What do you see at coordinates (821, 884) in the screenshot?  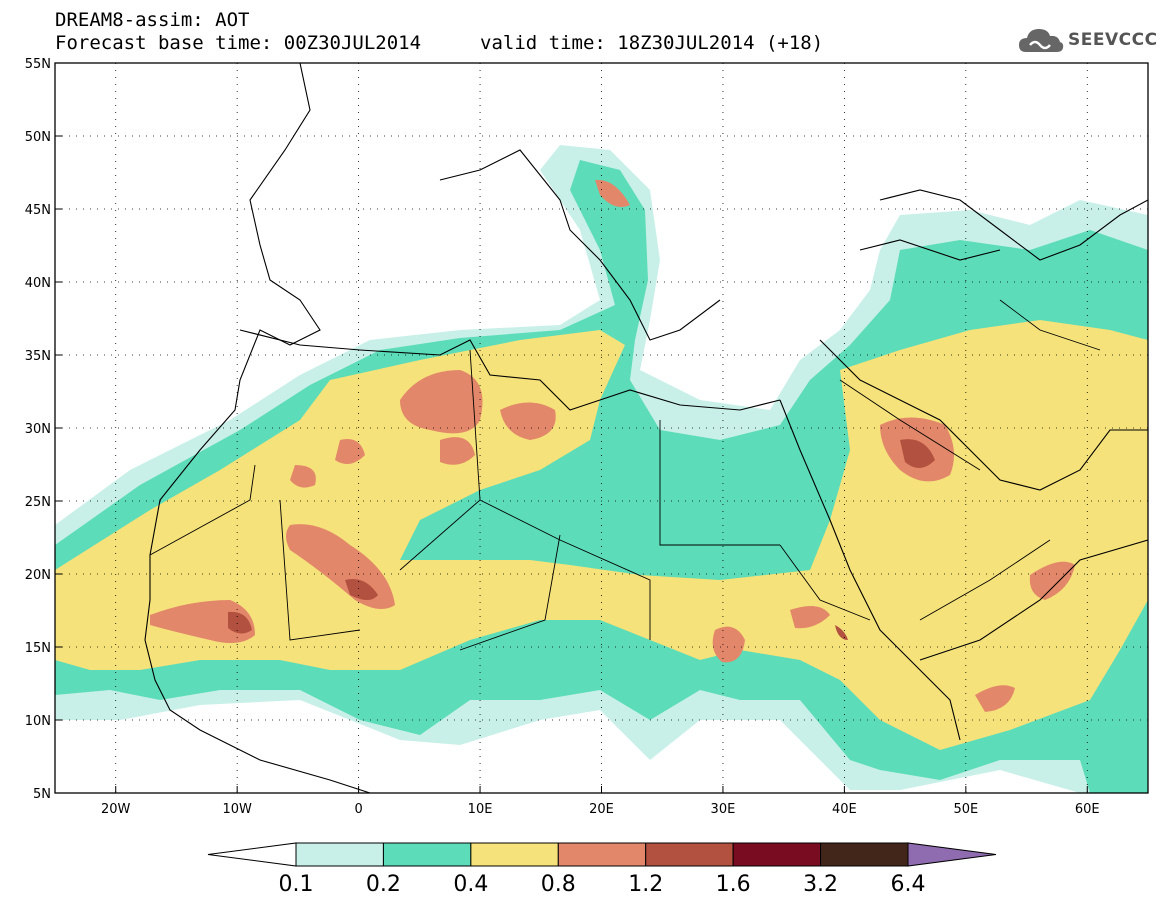 I see `colorbar-label: 3.2` at bounding box center [821, 884].